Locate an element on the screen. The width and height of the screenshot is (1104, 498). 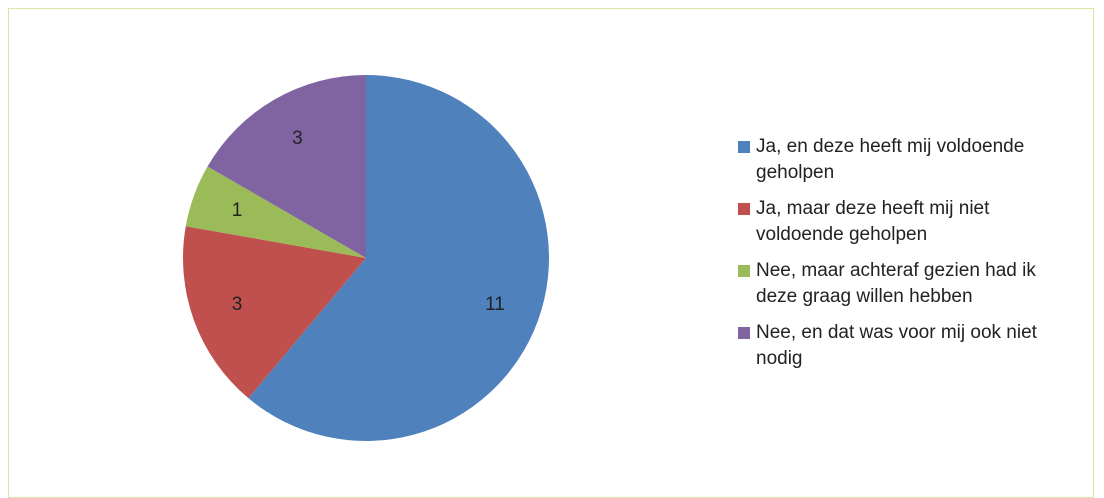
data-label: 1 is located at coordinates (237, 210).